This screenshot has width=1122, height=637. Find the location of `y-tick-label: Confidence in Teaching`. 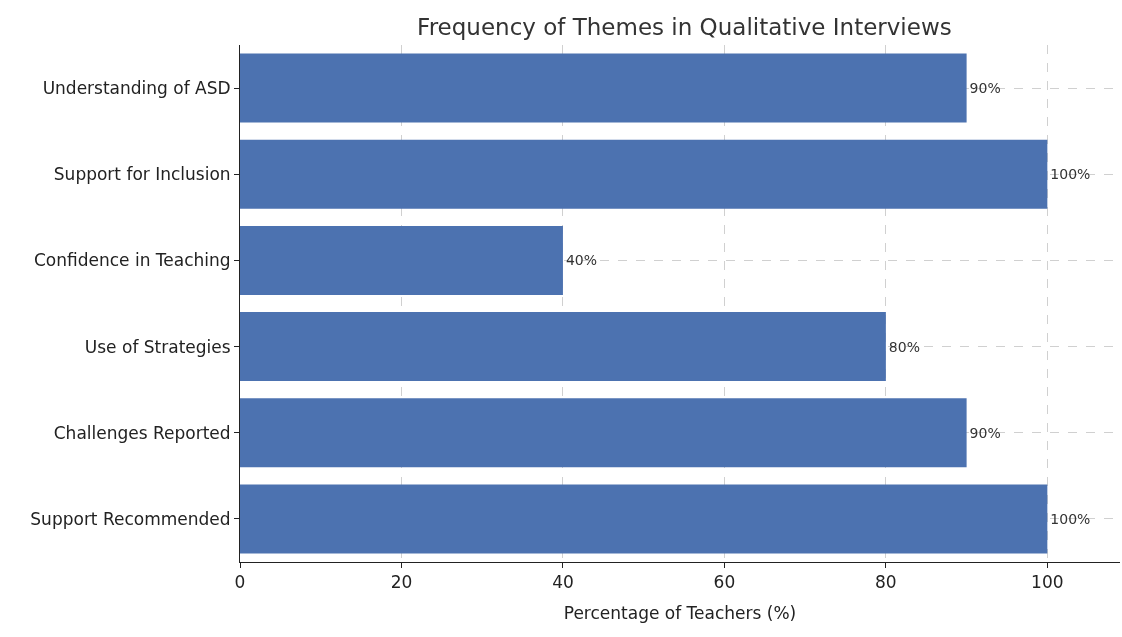

y-tick-label: Confidence in Teaching is located at coordinates (132, 260).